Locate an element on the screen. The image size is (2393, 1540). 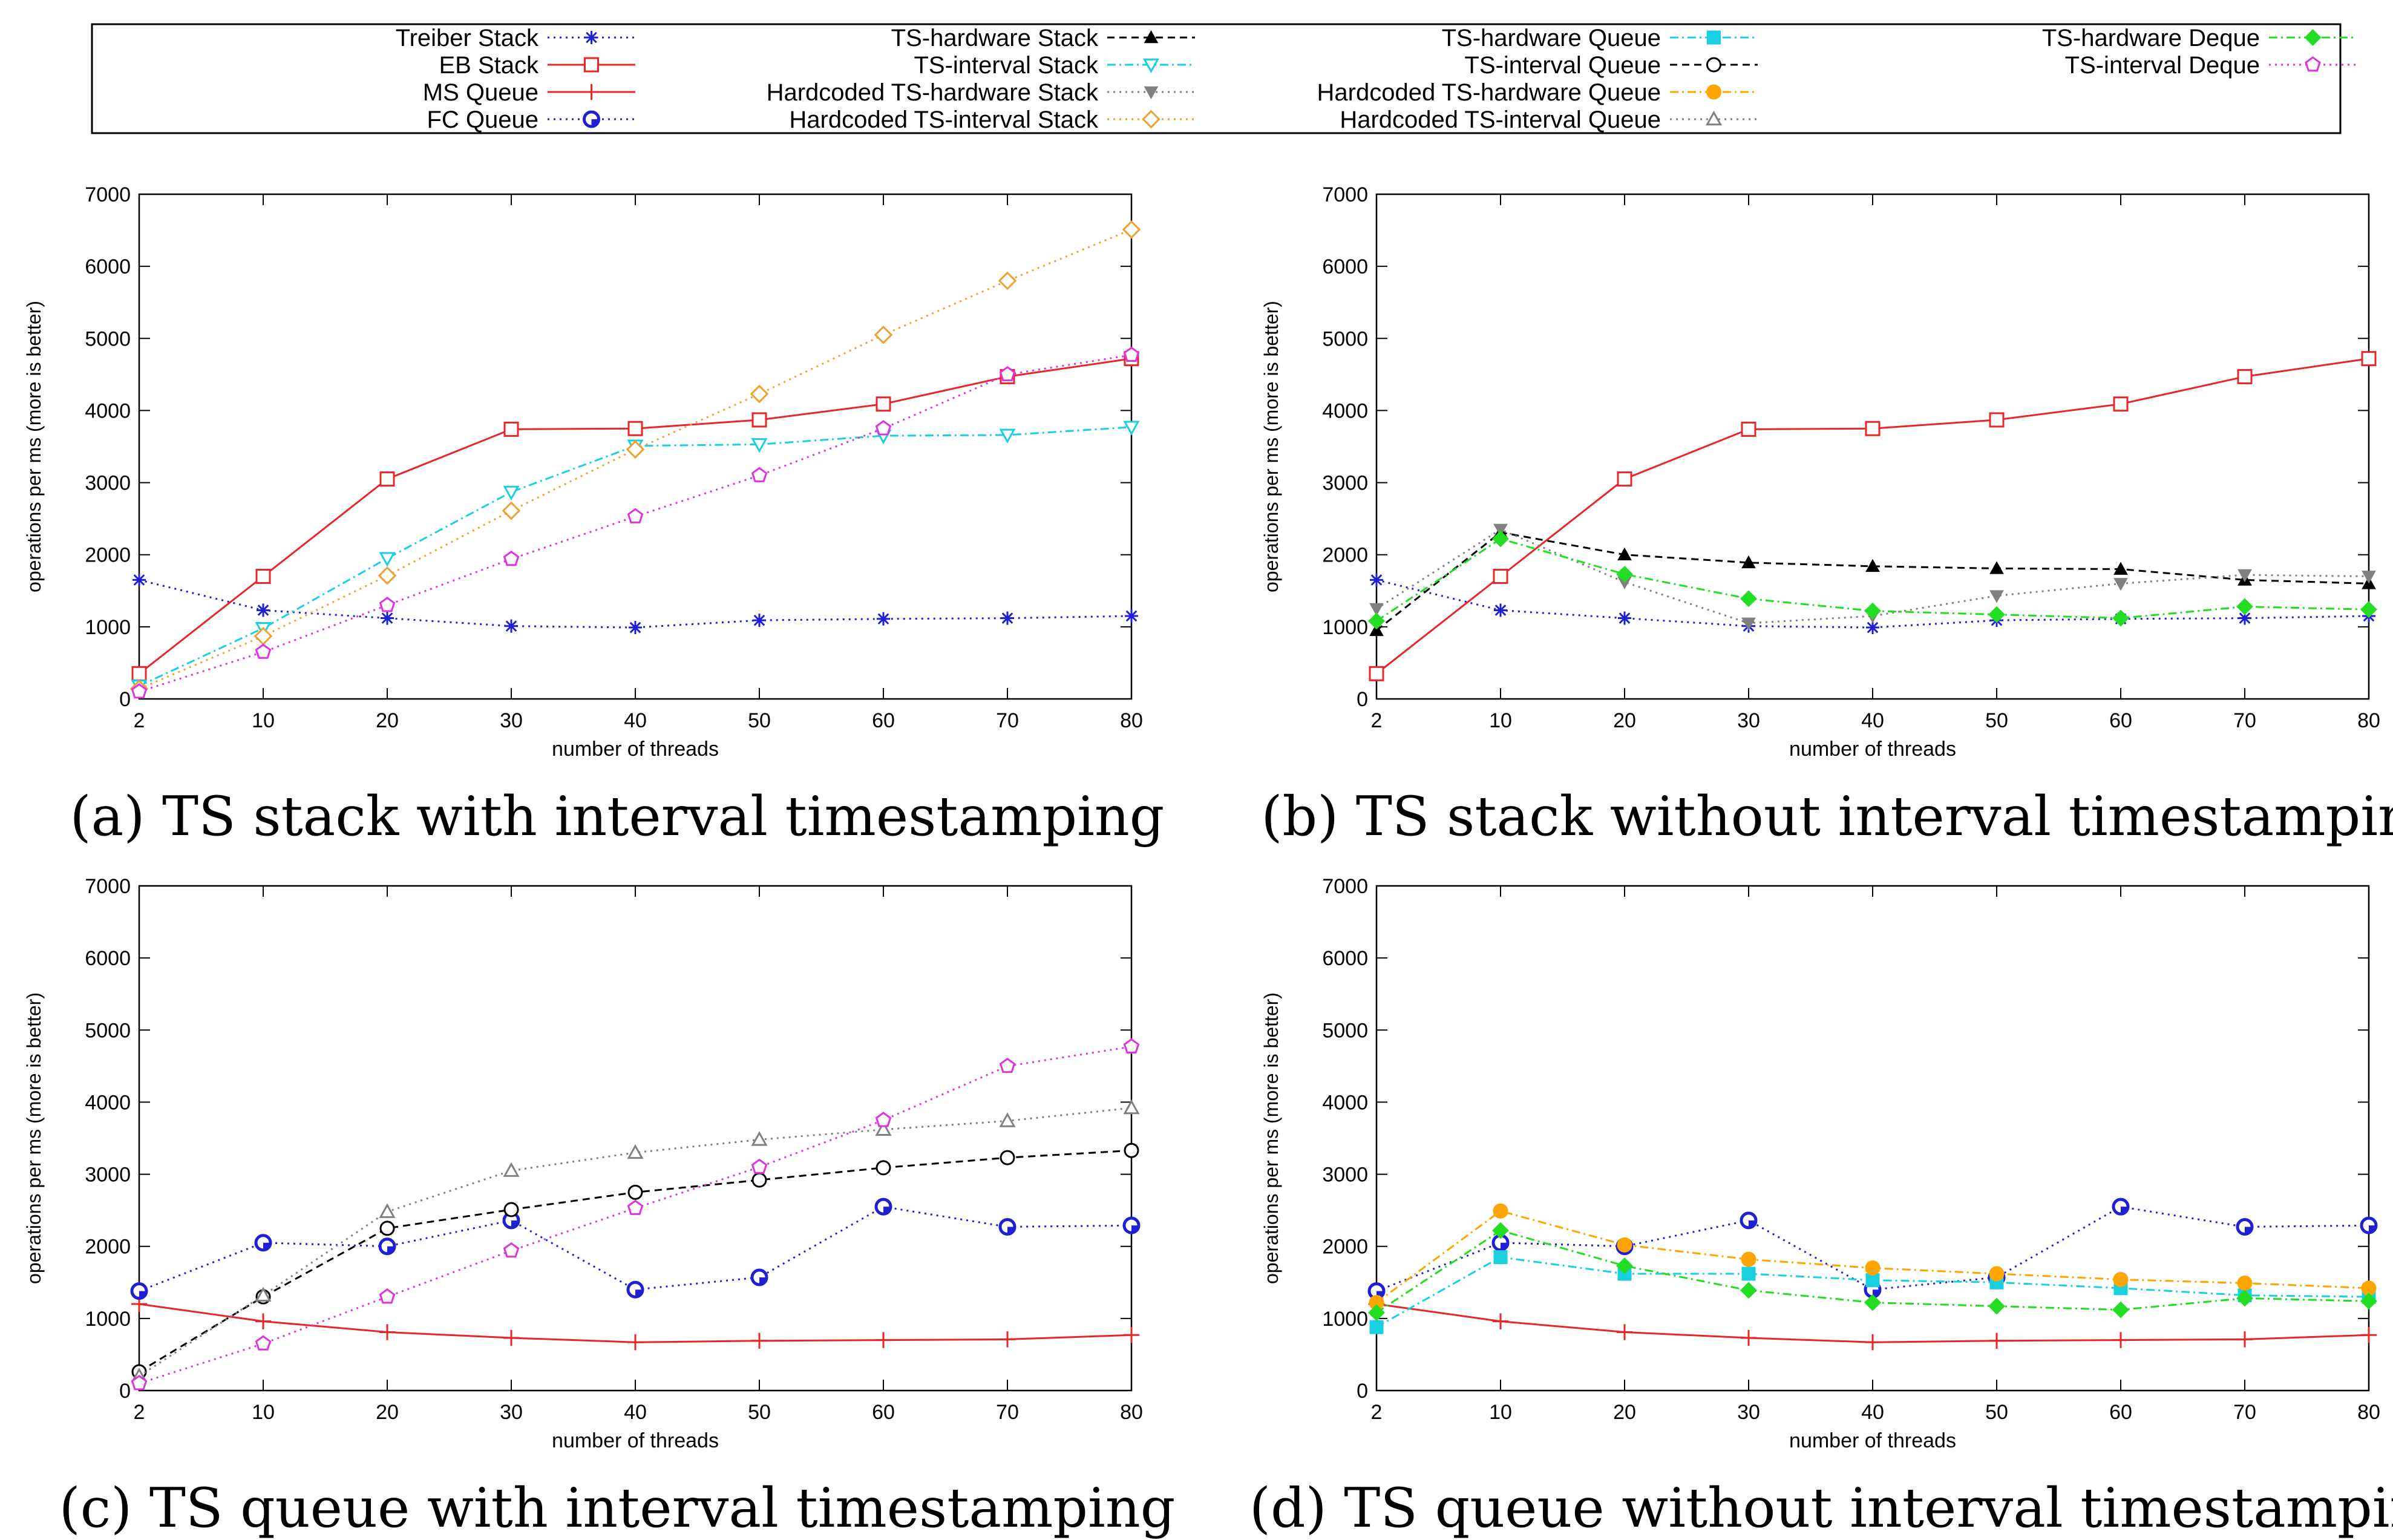
legend-marker-square-filled is located at coordinates (1714, 38).